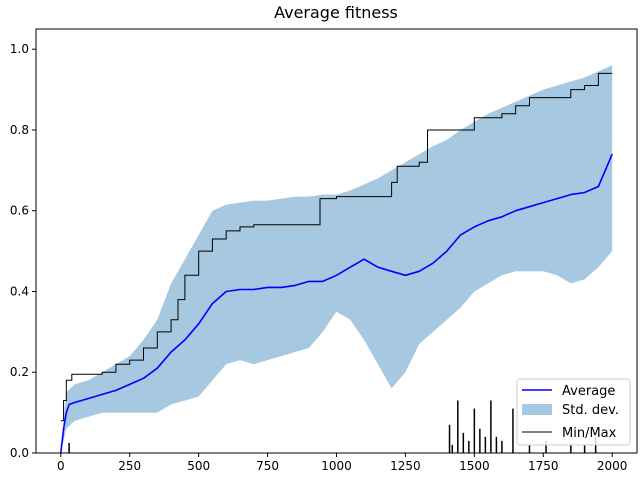  Describe the element at coordinates (405, 466) in the screenshot. I see `x-tick-label: 1250` at that location.